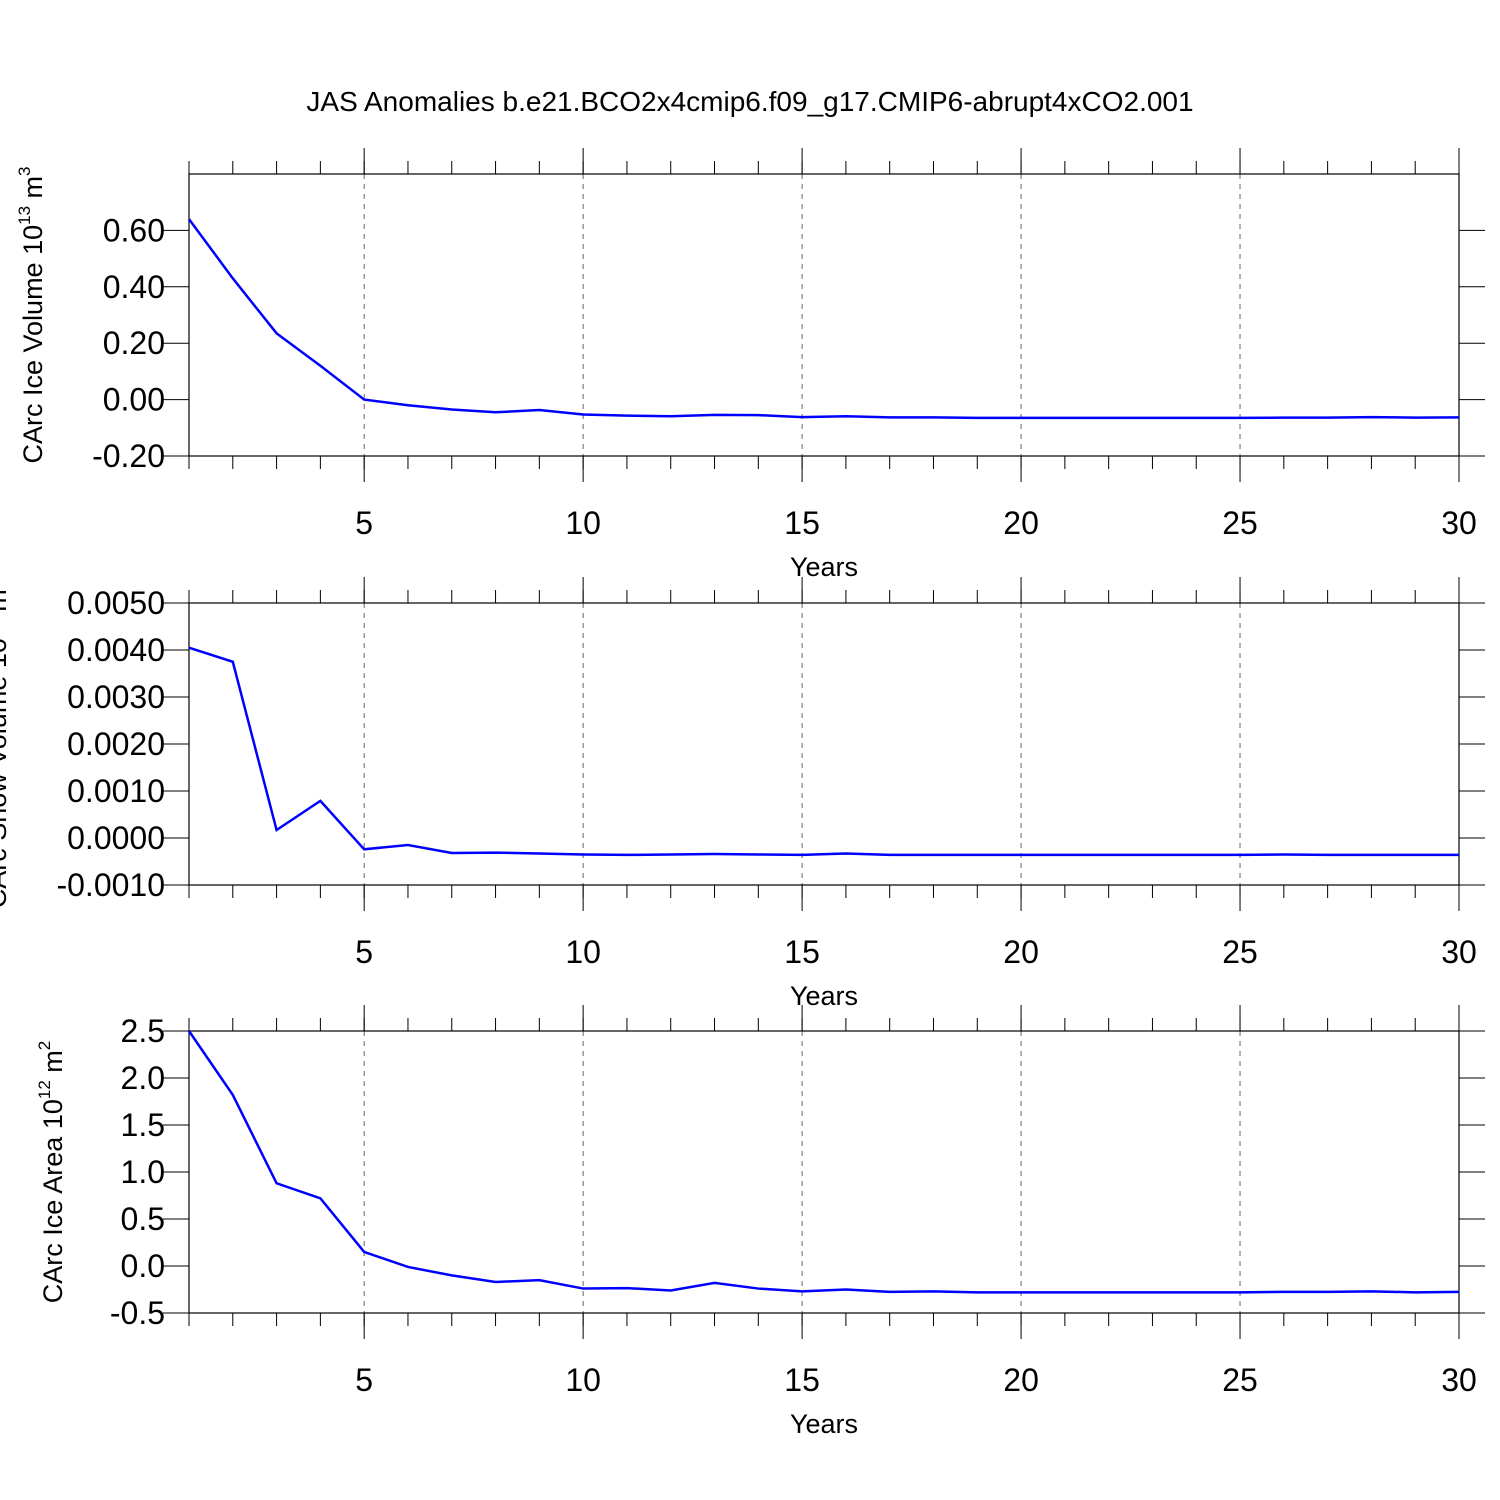 The width and height of the screenshot is (1500, 1500). What do you see at coordinates (128, 456) in the screenshot?
I see `y-tick-label: -0.20` at bounding box center [128, 456].